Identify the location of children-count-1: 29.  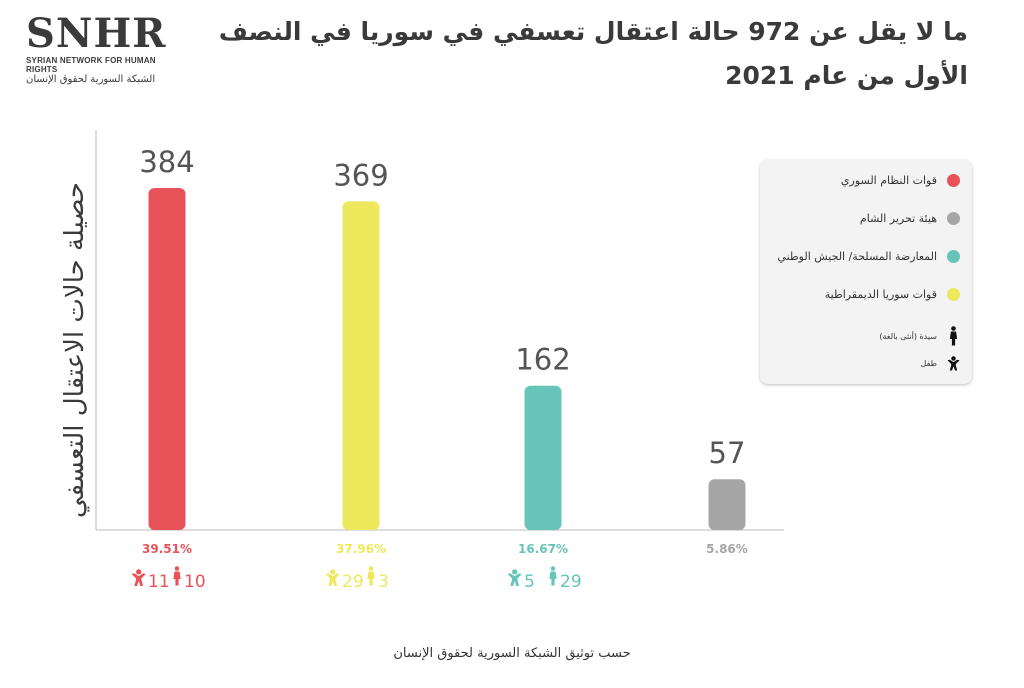
(353, 582).